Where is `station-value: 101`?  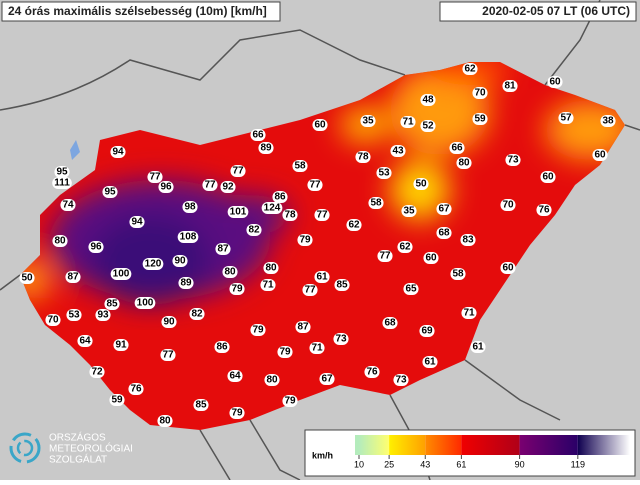
station-value: 101 is located at coordinates (238, 212).